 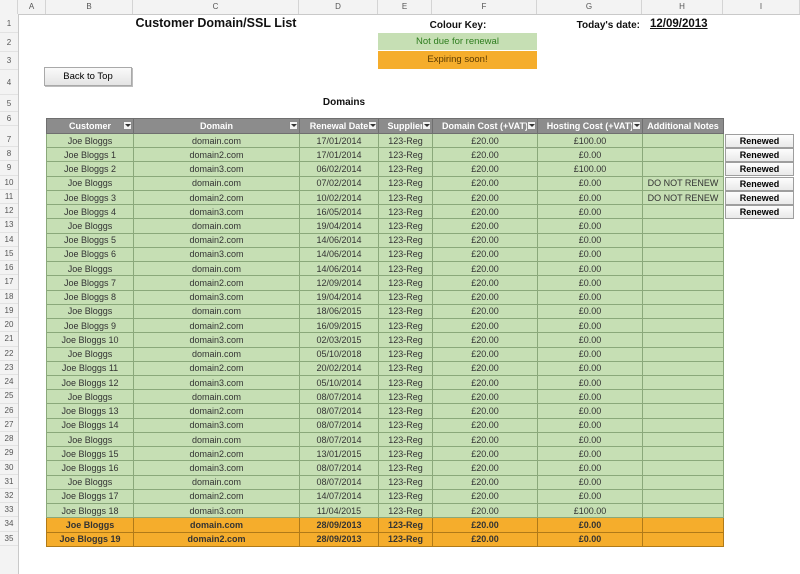 What do you see at coordinates (339, 212) in the screenshot?
I see `cell-renewal-date: 16/05/2014` at bounding box center [339, 212].